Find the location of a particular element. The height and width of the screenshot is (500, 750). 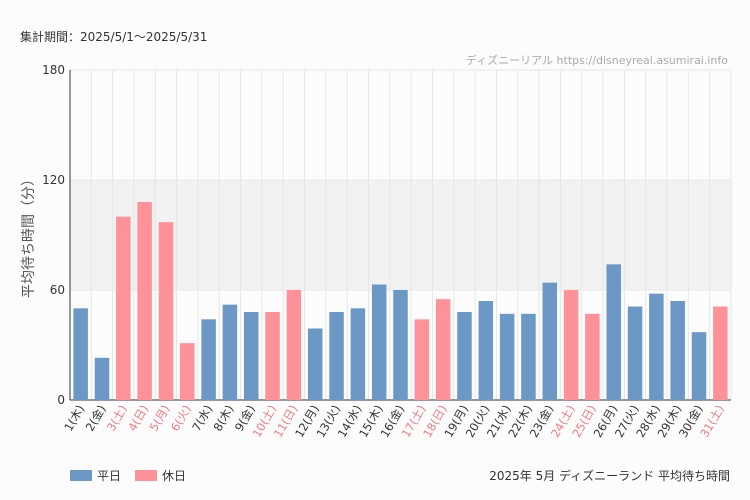

chart-subtitle: 2025年 5月 ディズニーランド 平均待ち時間 is located at coordinates (609, 476).